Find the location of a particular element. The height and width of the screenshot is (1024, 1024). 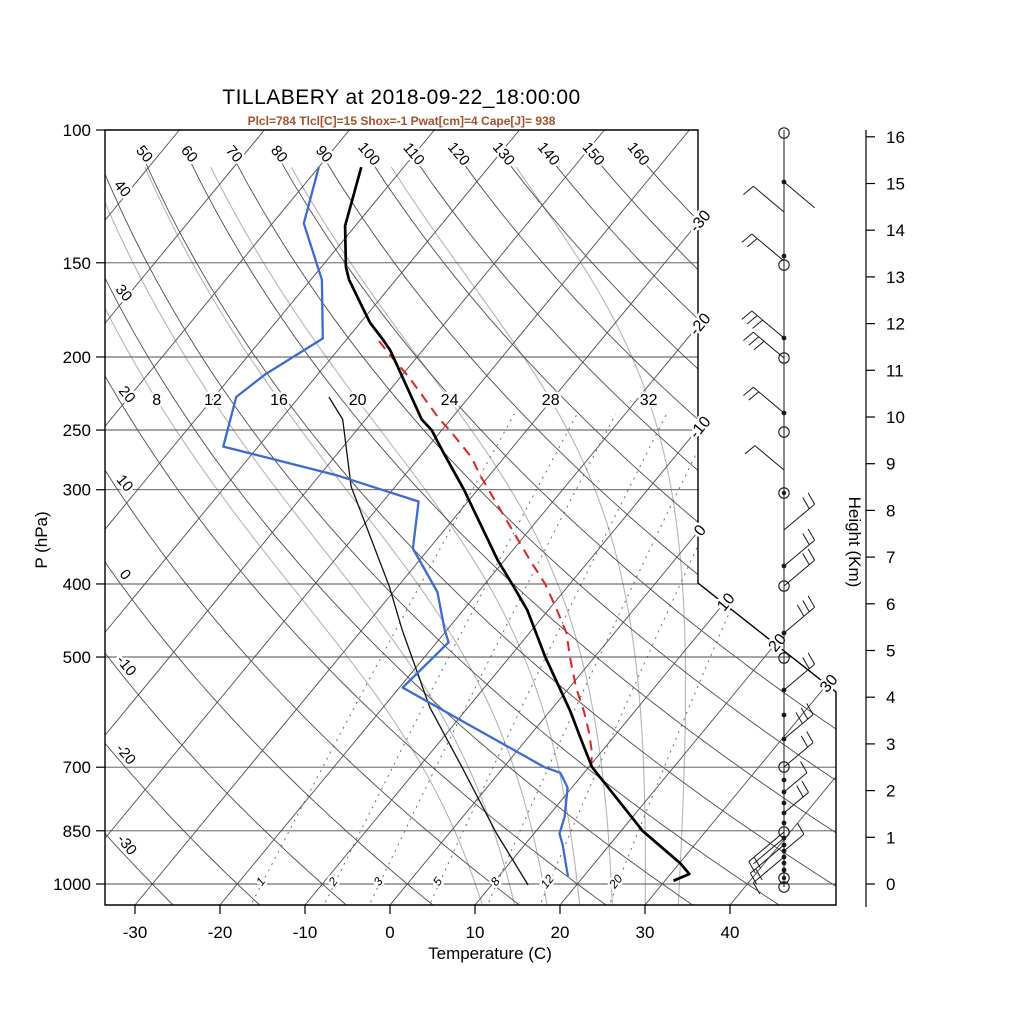

svg-text: 250 is located at coordinates (77, 430).